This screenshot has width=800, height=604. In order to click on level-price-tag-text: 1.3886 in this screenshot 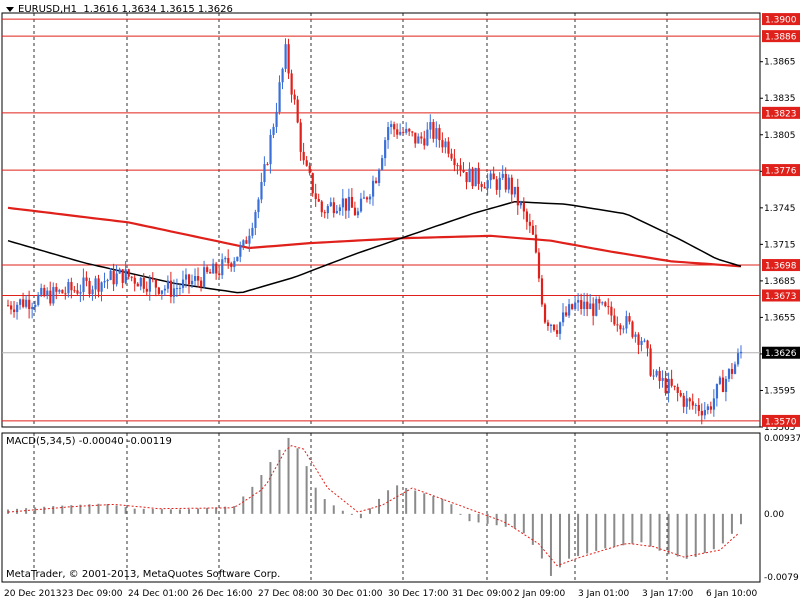, I will do `click(781, 38)`.